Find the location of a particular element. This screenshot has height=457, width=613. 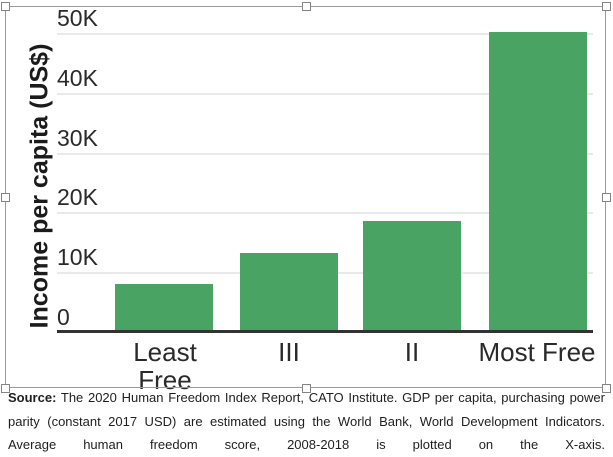

y-tick-label: 20K is located at coordinates (77, 197).